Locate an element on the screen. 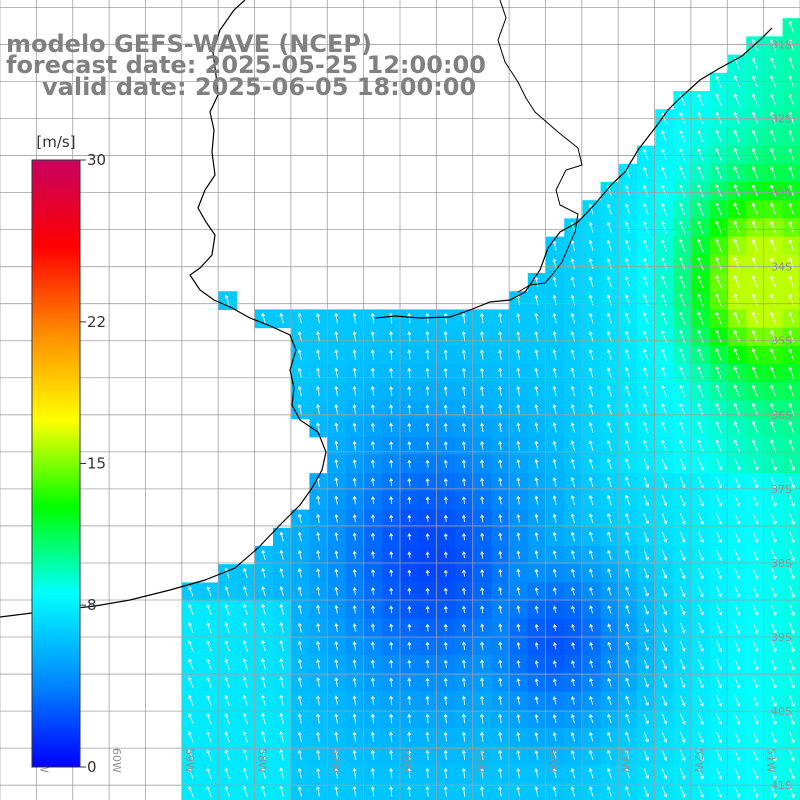 The height and width of the screenshot is (800, 800). longitude-label: 57W is located at coordinates (334, 760).